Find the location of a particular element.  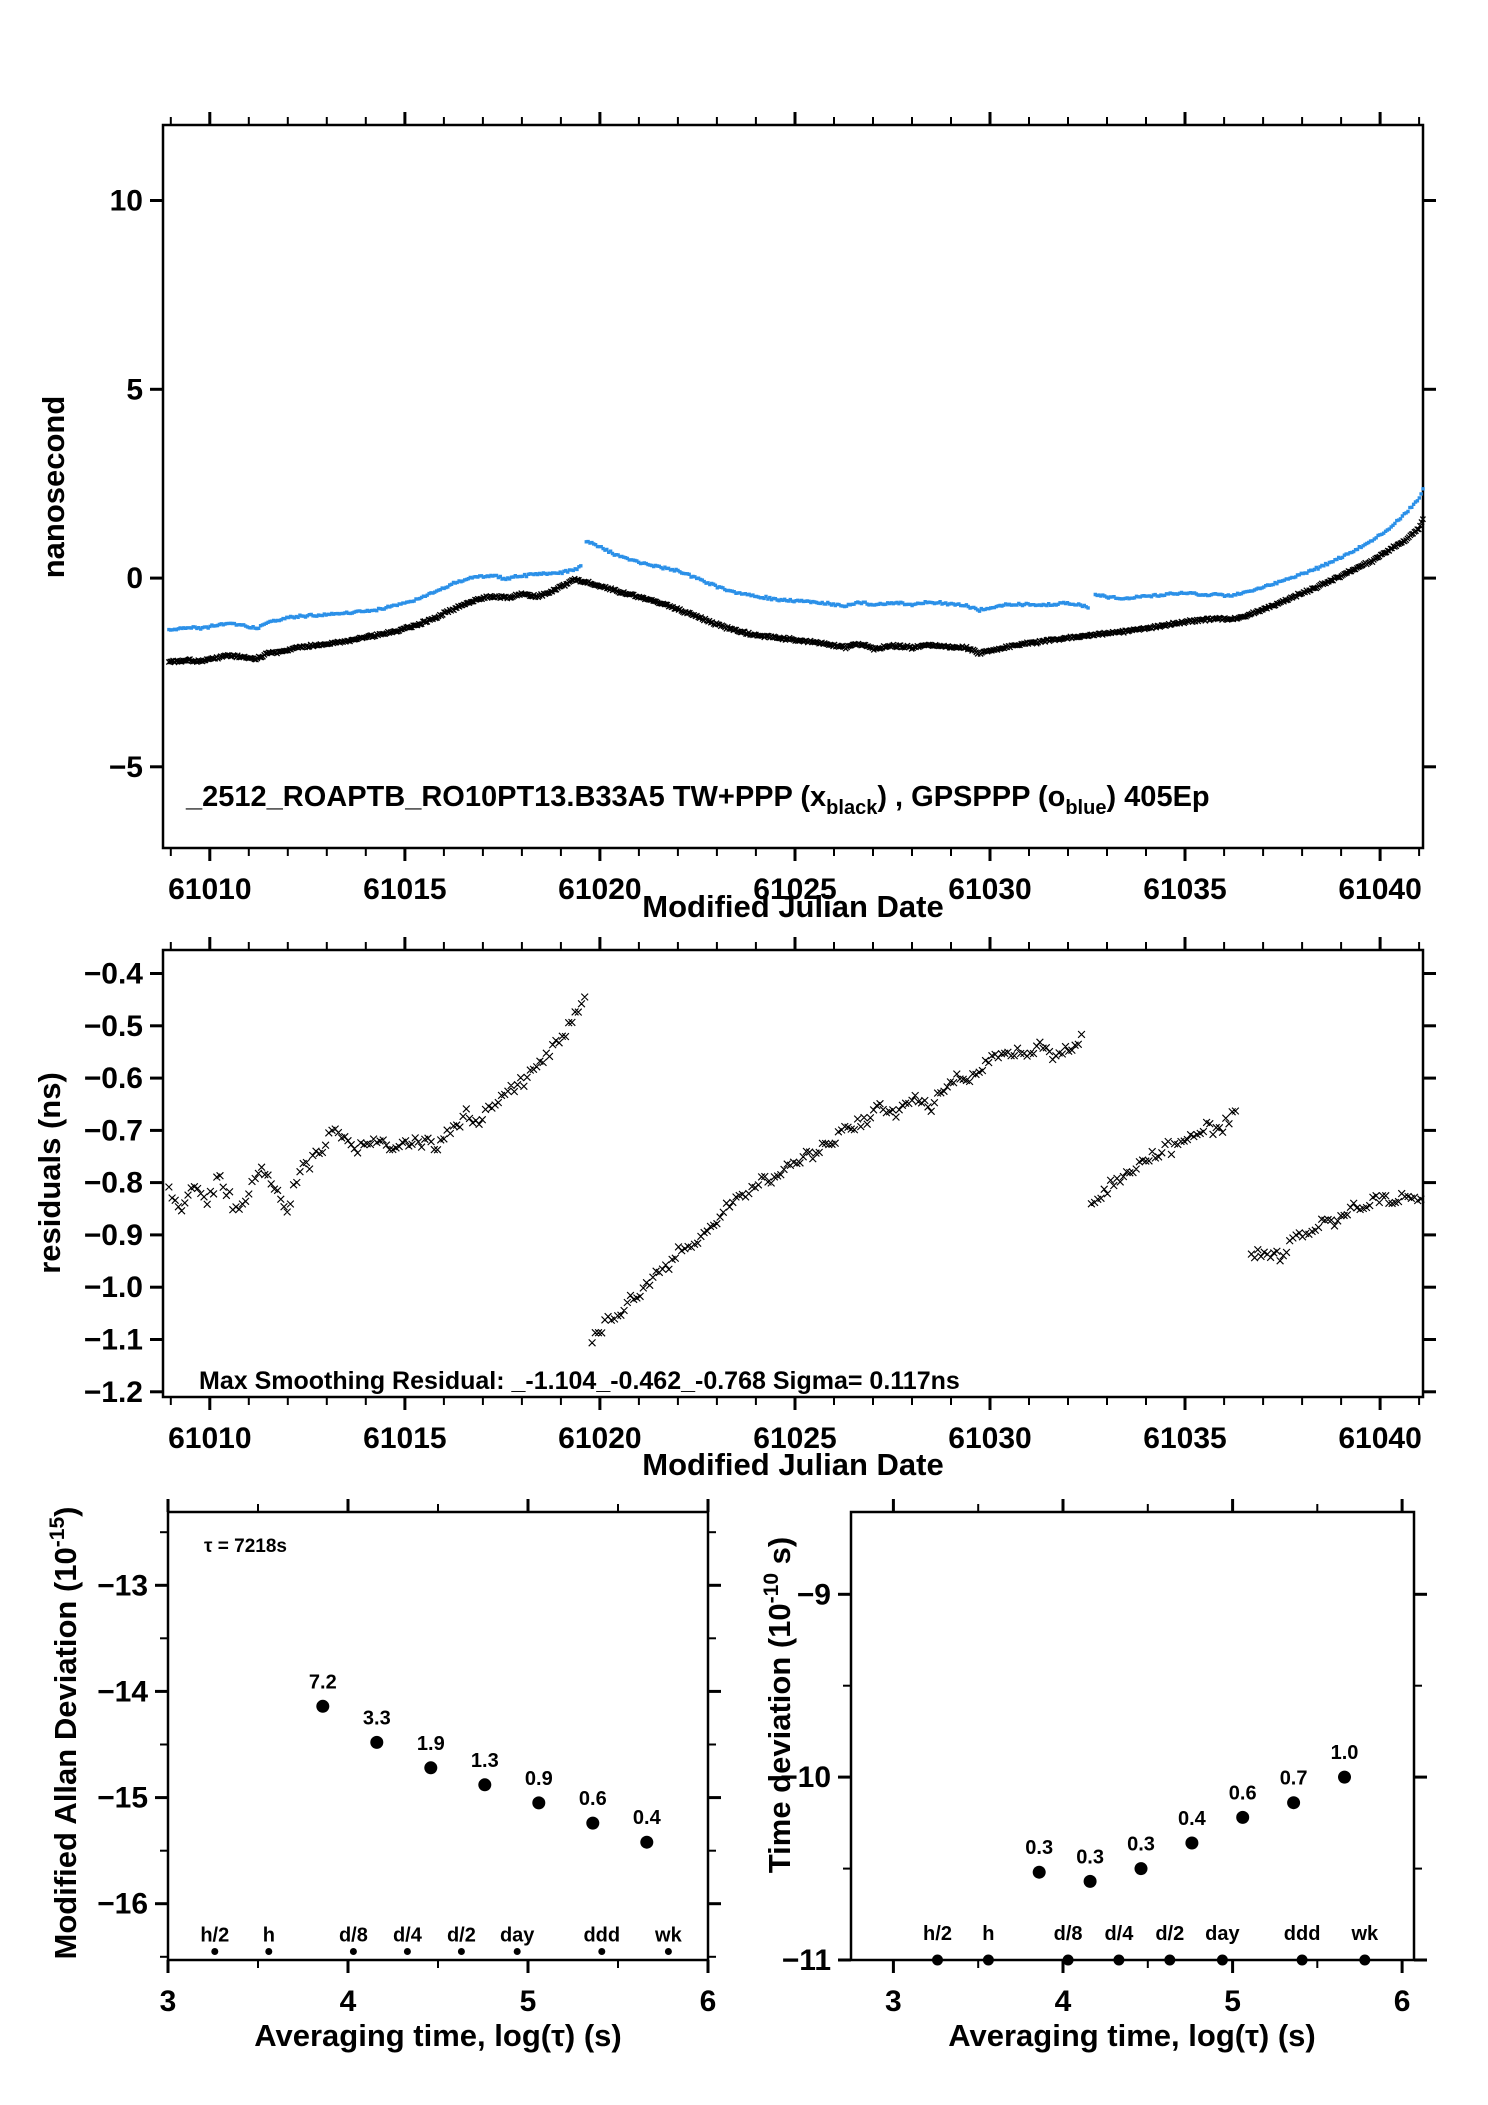

tdev-y-tick-label: −10 is located at coordinates (805, 1777).